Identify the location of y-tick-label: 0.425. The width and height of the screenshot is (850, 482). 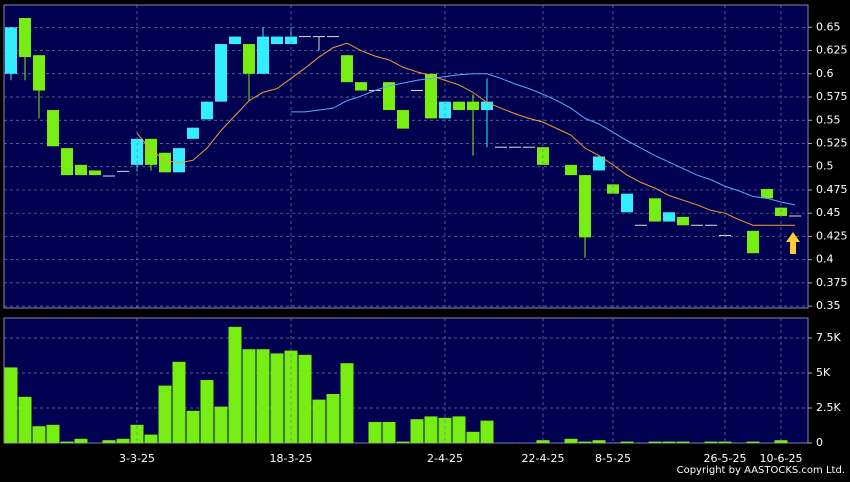
(832, 235).